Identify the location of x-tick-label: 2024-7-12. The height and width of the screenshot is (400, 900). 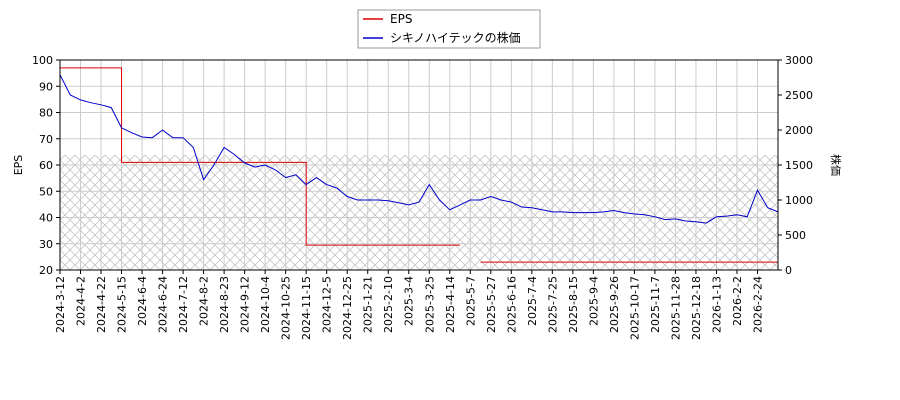
(183, 304).